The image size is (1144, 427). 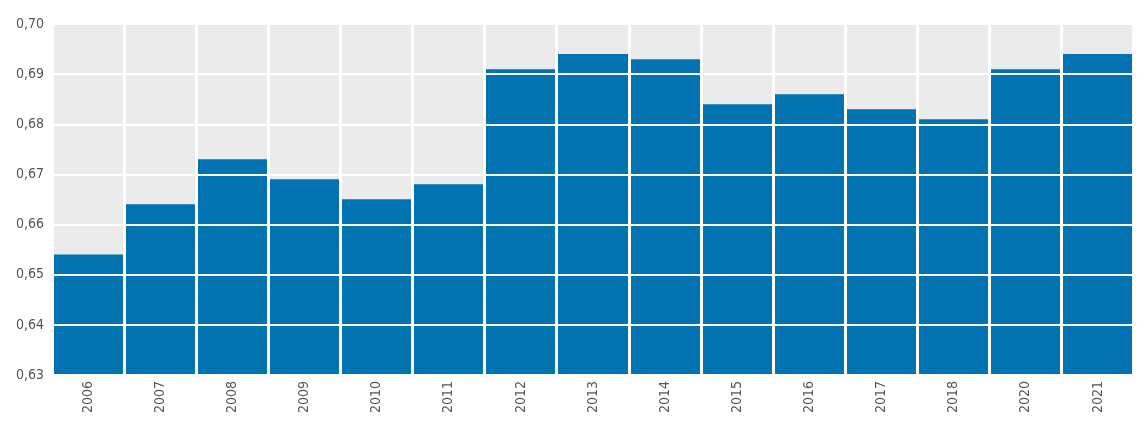 I want to click on y-tick-label: 0,63, so click(x=30, y=373).